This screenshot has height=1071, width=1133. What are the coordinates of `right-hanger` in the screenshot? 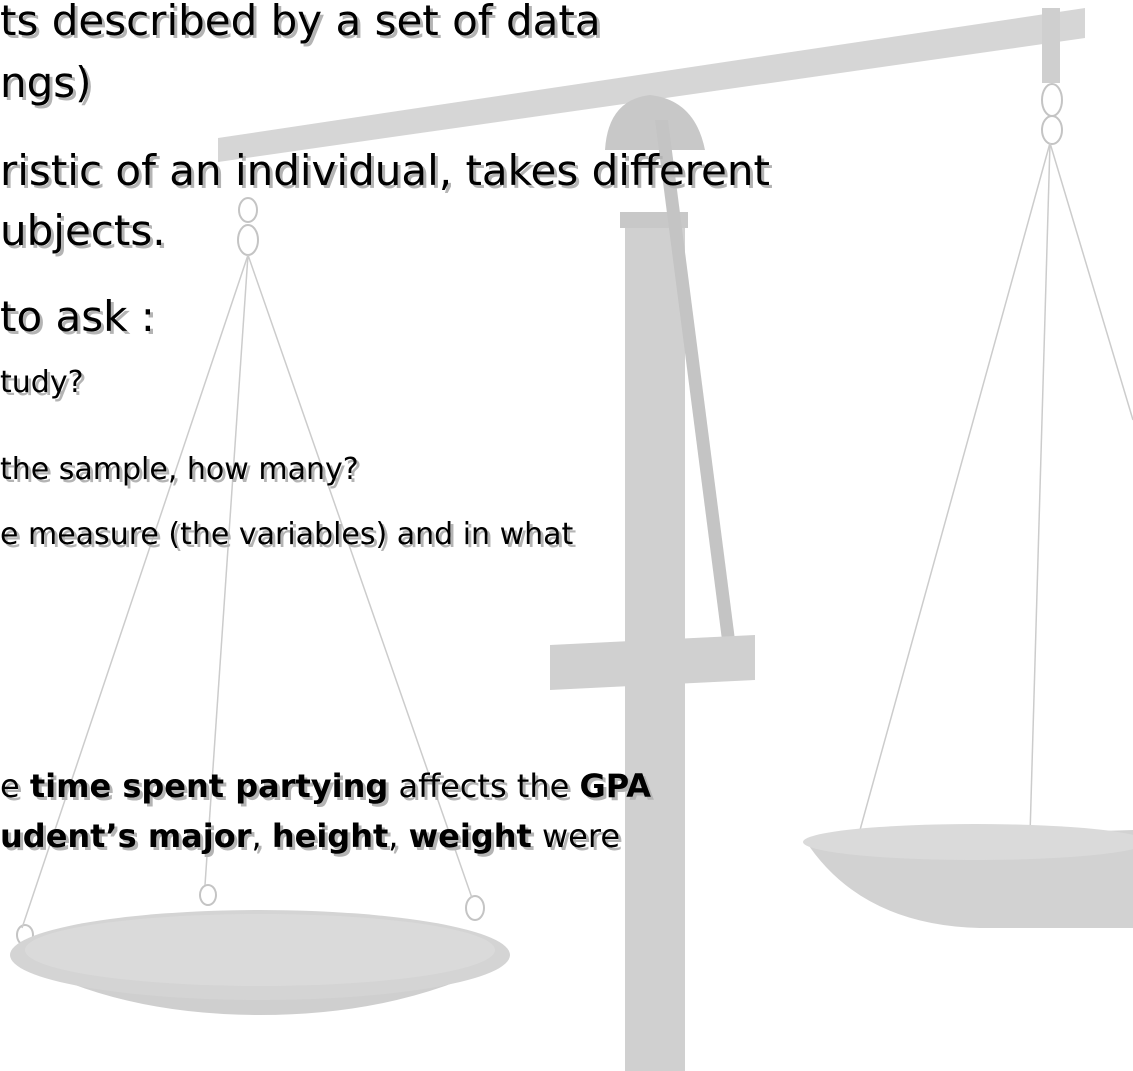 It's located at (1051, 45).